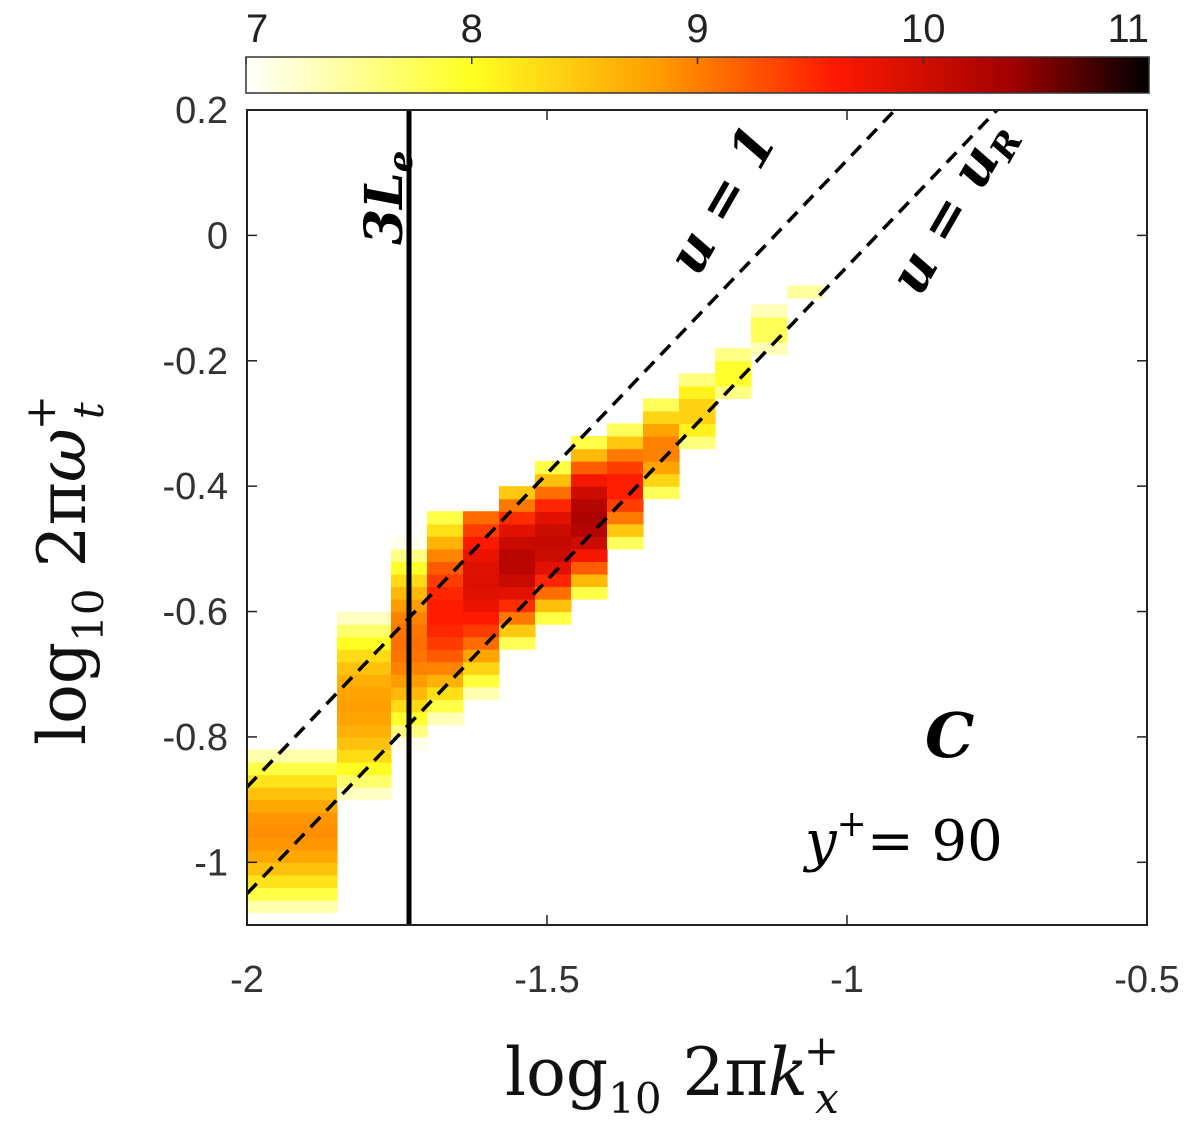 Image resolution: width=1196 pixels, height=1126 pixels. I want to click on x-tick-label: -0.5, so click(1146, 980).